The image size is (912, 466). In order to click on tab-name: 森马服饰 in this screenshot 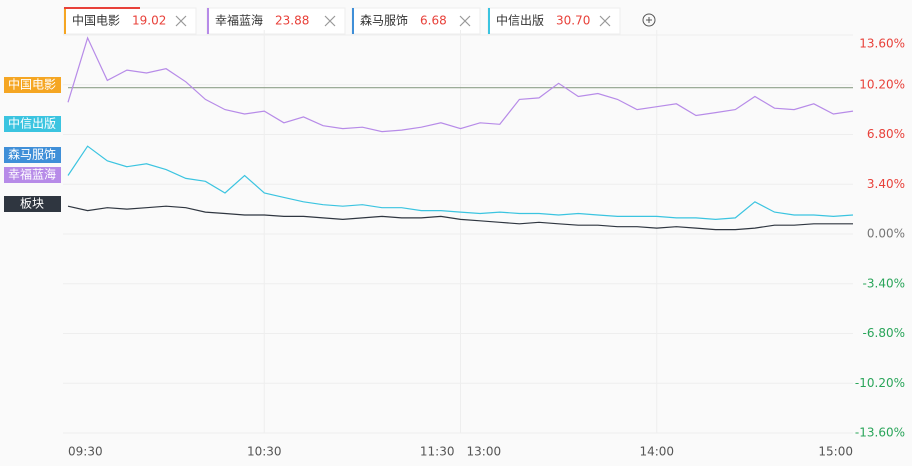, I will do `click(384, 20)`.